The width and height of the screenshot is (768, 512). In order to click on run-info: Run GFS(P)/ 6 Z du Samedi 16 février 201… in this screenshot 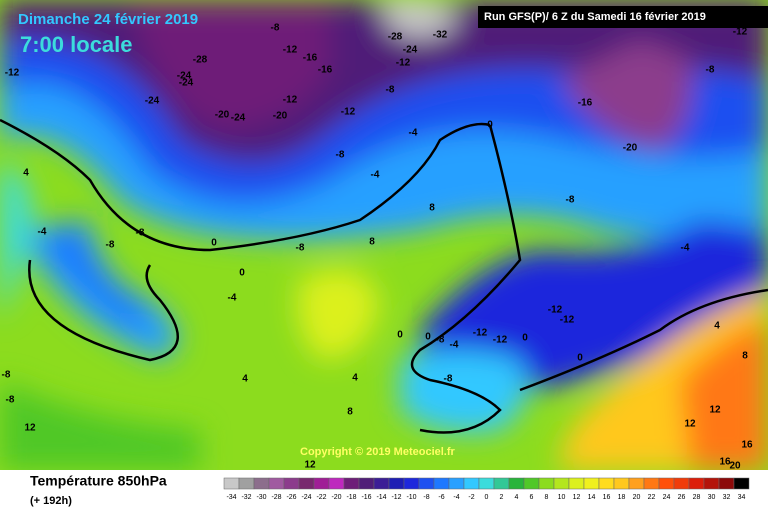, I will do `click(595, 17)`.